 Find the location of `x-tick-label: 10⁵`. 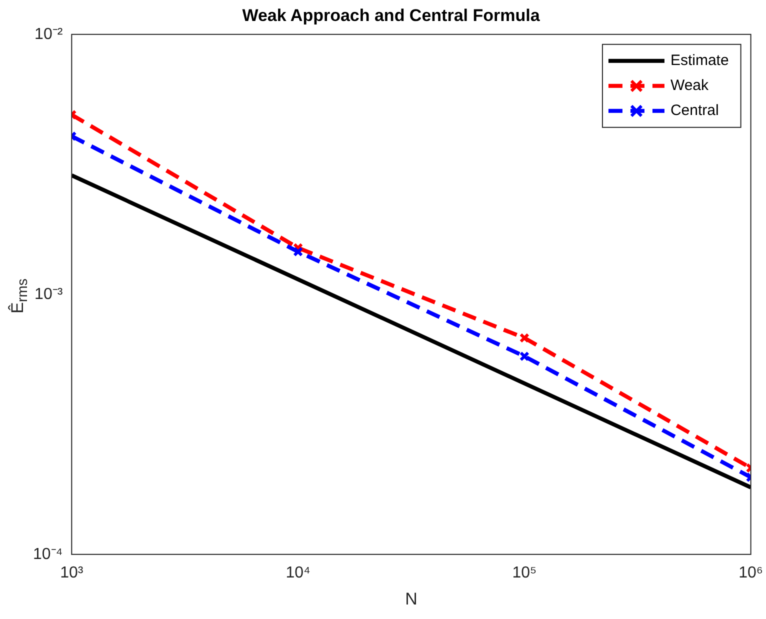

x-tick-label: 10⁵ is located at coordinates (524, 573).